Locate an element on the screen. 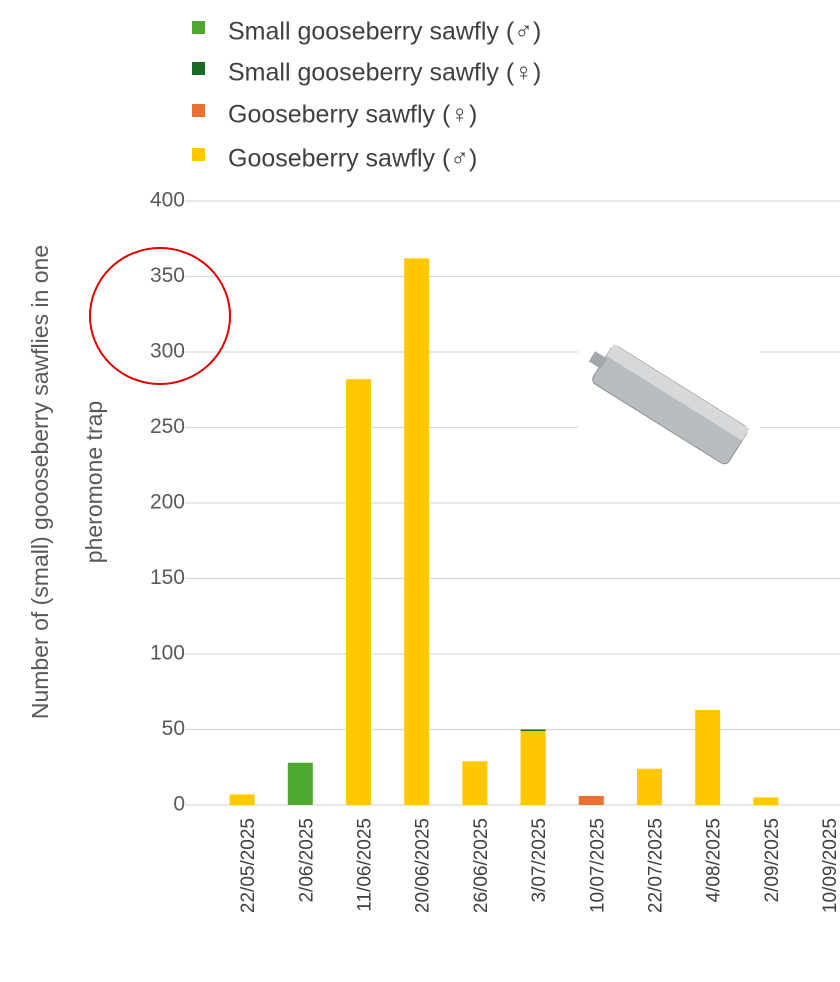 The height and width of the screenshot is (982, 840). y-tick-label: 0 is located at coordinates (179, 804).